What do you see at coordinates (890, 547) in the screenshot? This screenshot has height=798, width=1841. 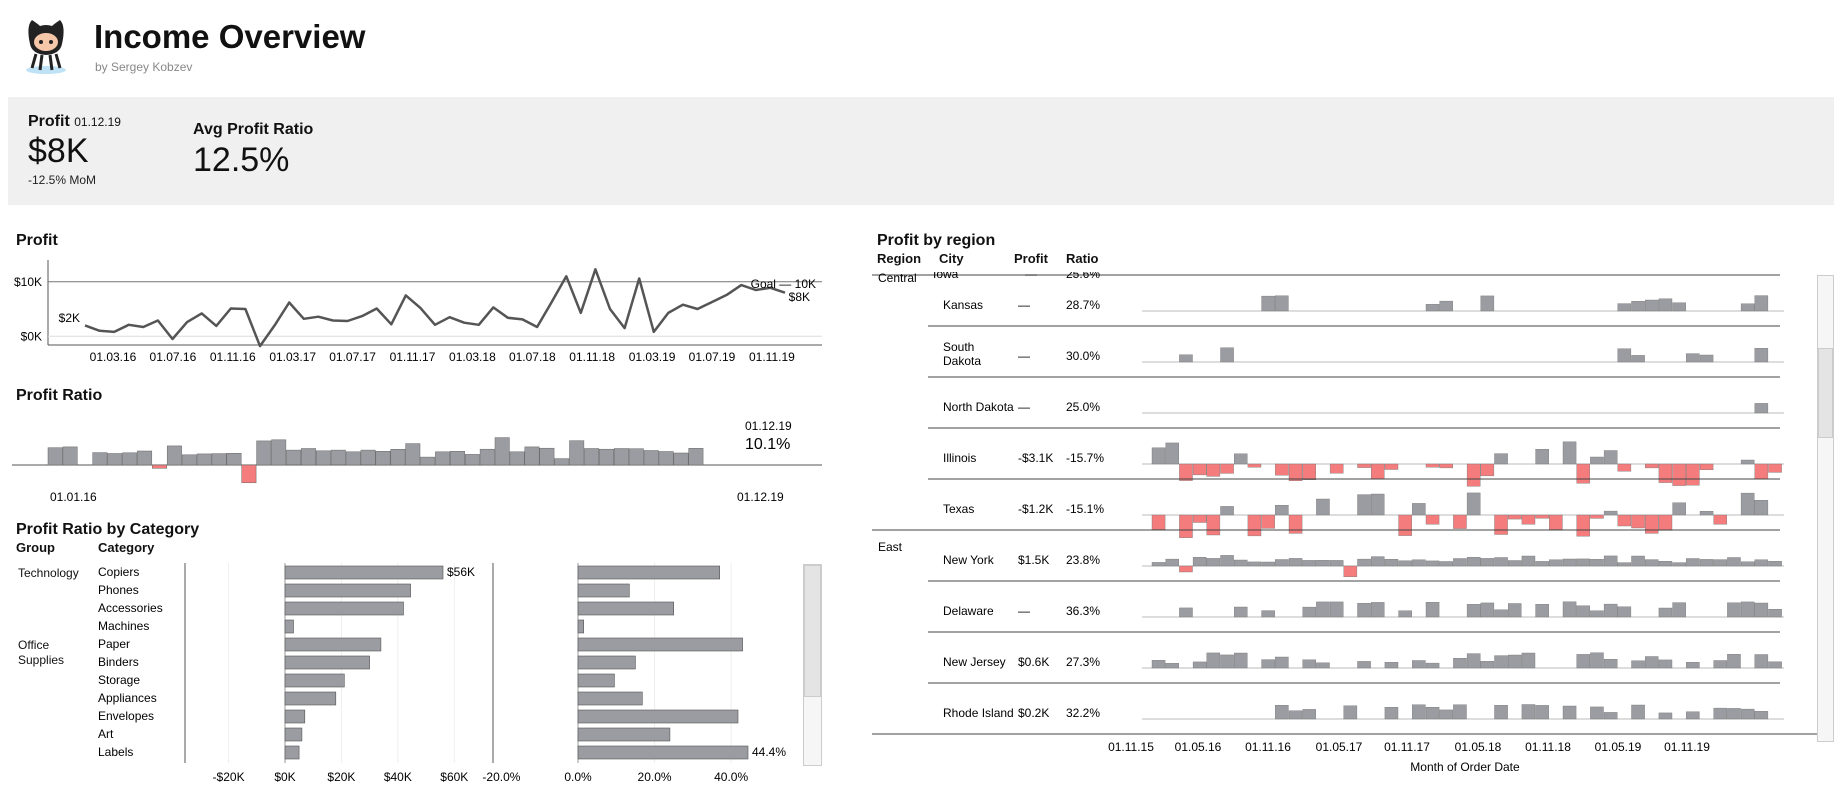 I see `region-name: East` at bounding box center [890, 547].